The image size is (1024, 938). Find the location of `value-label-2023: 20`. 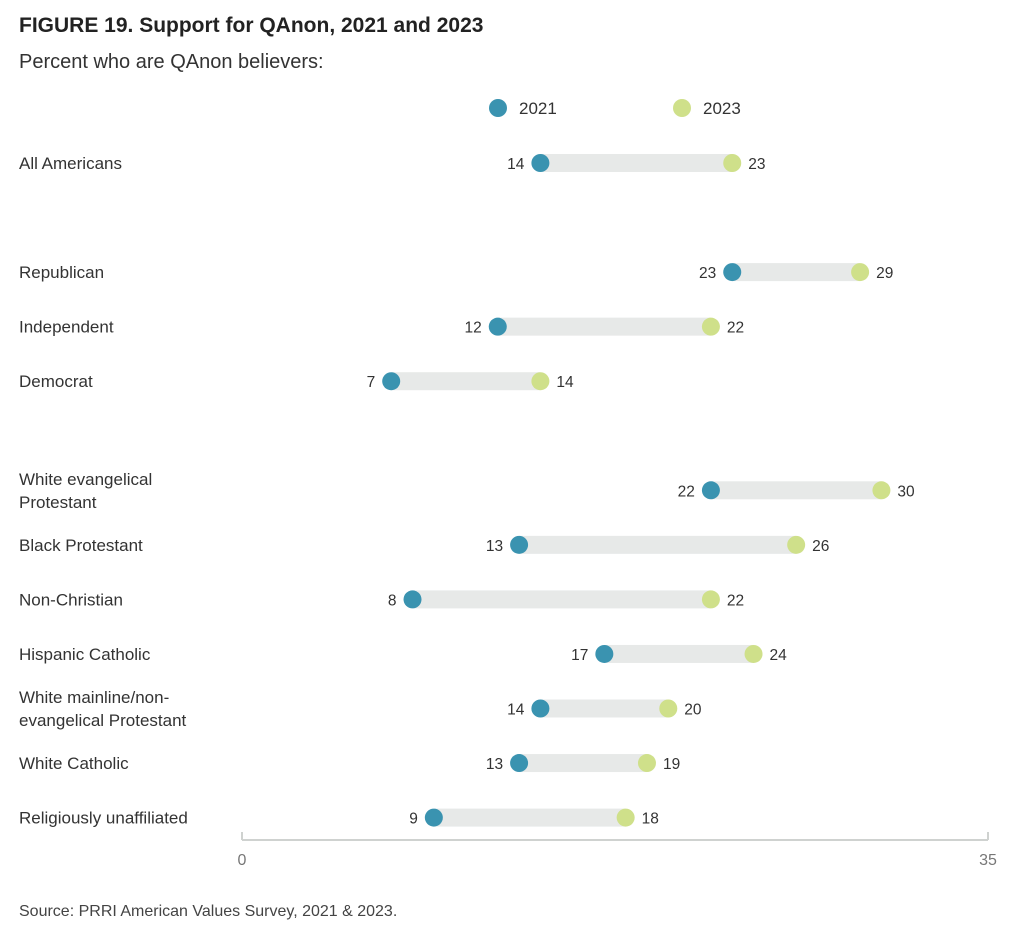

value-label-2023: 20 is located at coordinates (693, 710).